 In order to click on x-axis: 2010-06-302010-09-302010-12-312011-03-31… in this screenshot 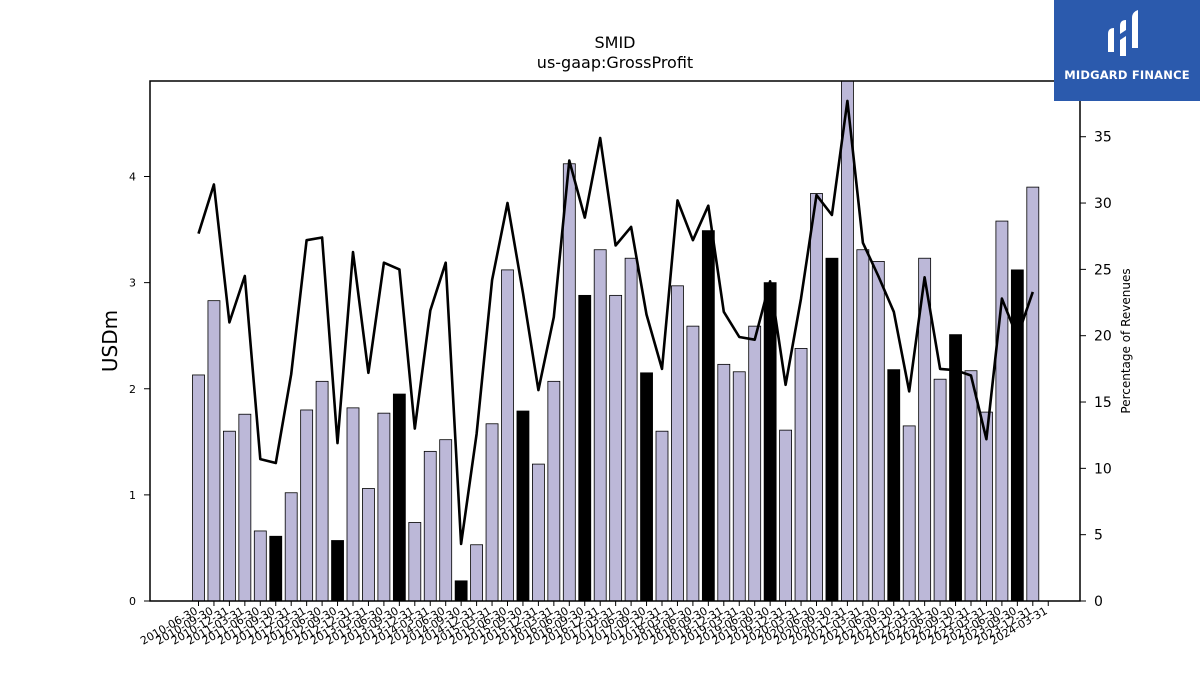, I will do `click(594, 624)`.